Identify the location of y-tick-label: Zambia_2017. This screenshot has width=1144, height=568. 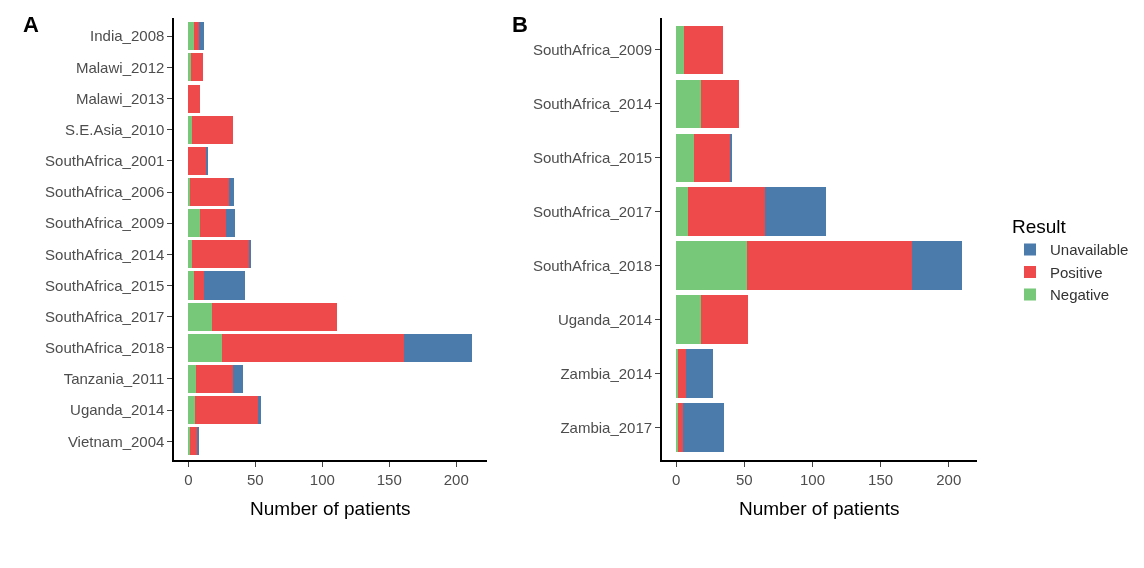
(606, 427).